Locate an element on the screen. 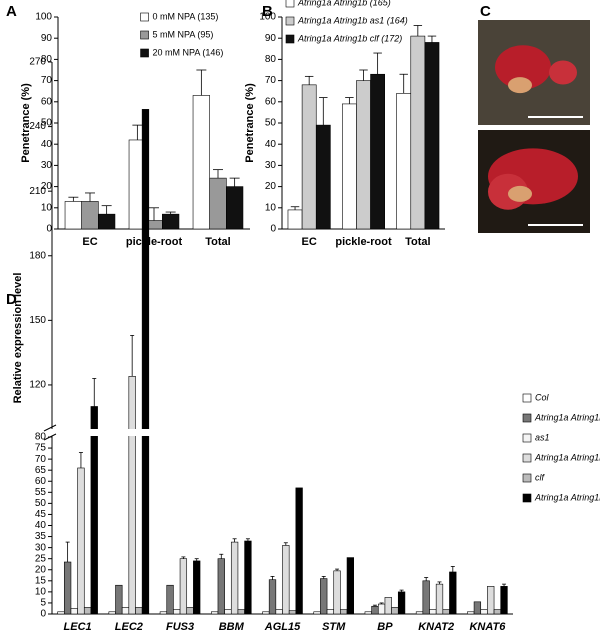  legend-label: 5 mM NPA (95) is located at coordinates (183, 34).